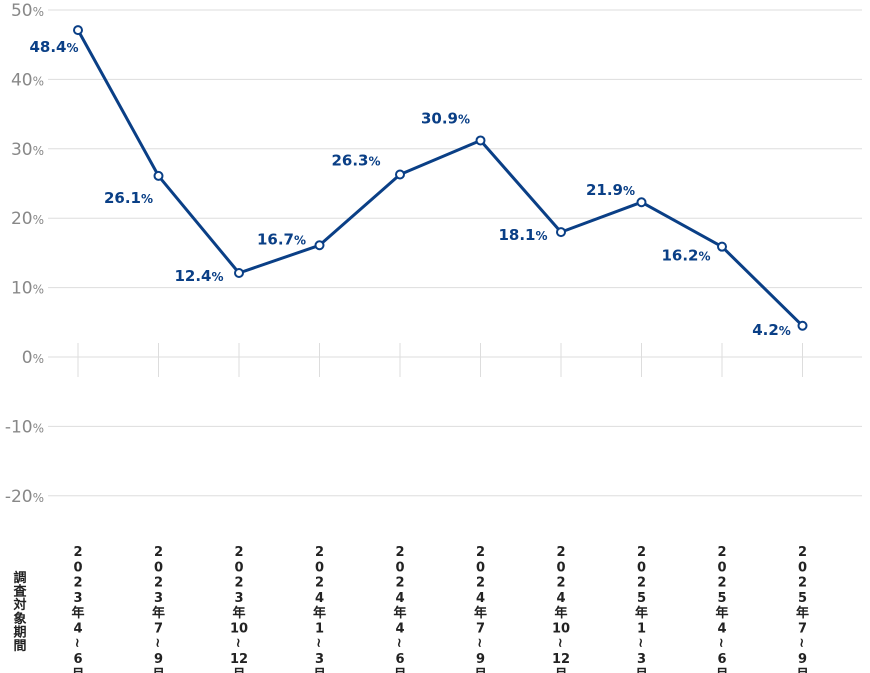 This screenshot has height=673, width=870. I want to click on y-tick-label: 0%, so click(33, 358).